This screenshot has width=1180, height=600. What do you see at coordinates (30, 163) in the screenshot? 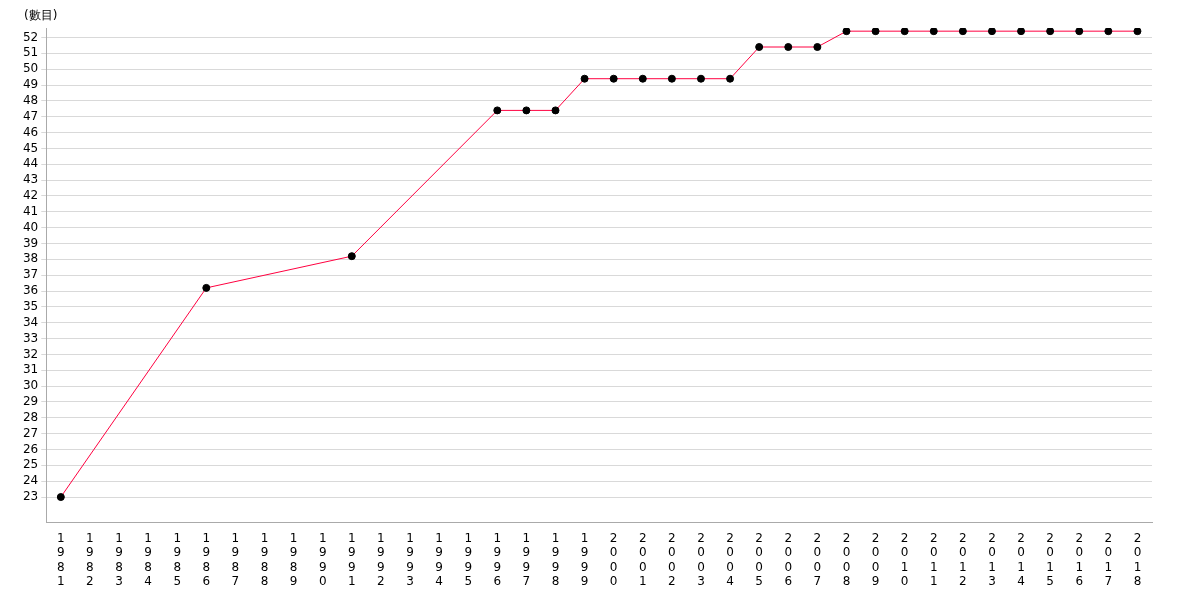
I see `y-tick-label: 44` at bounding box center [30, 163].